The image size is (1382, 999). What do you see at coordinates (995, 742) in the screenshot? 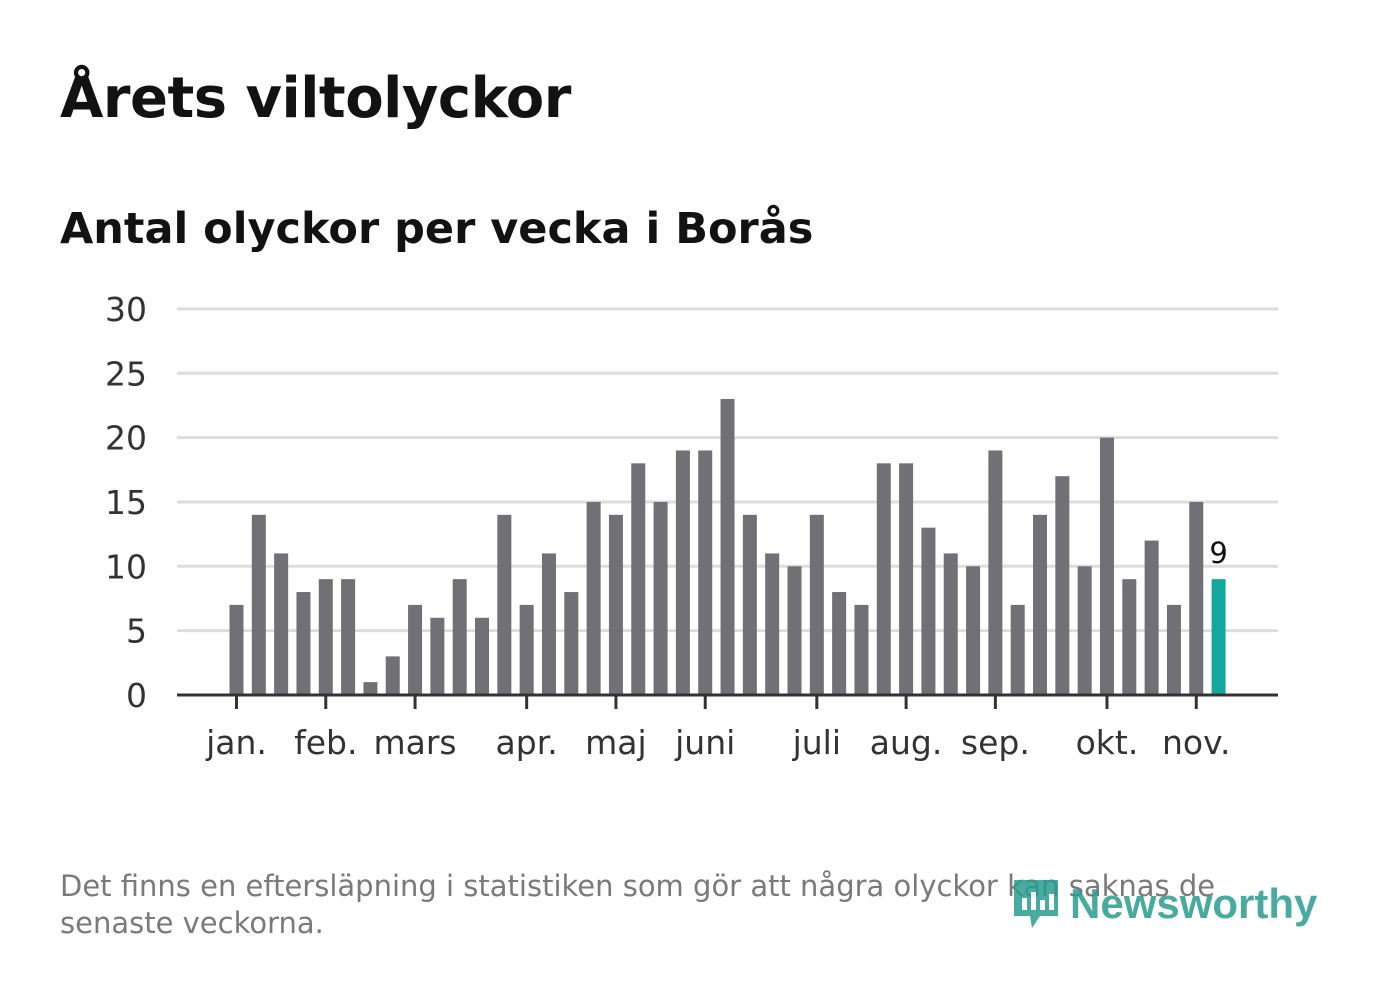
I see `month-label: sep.` at bounding box center [995, 742].